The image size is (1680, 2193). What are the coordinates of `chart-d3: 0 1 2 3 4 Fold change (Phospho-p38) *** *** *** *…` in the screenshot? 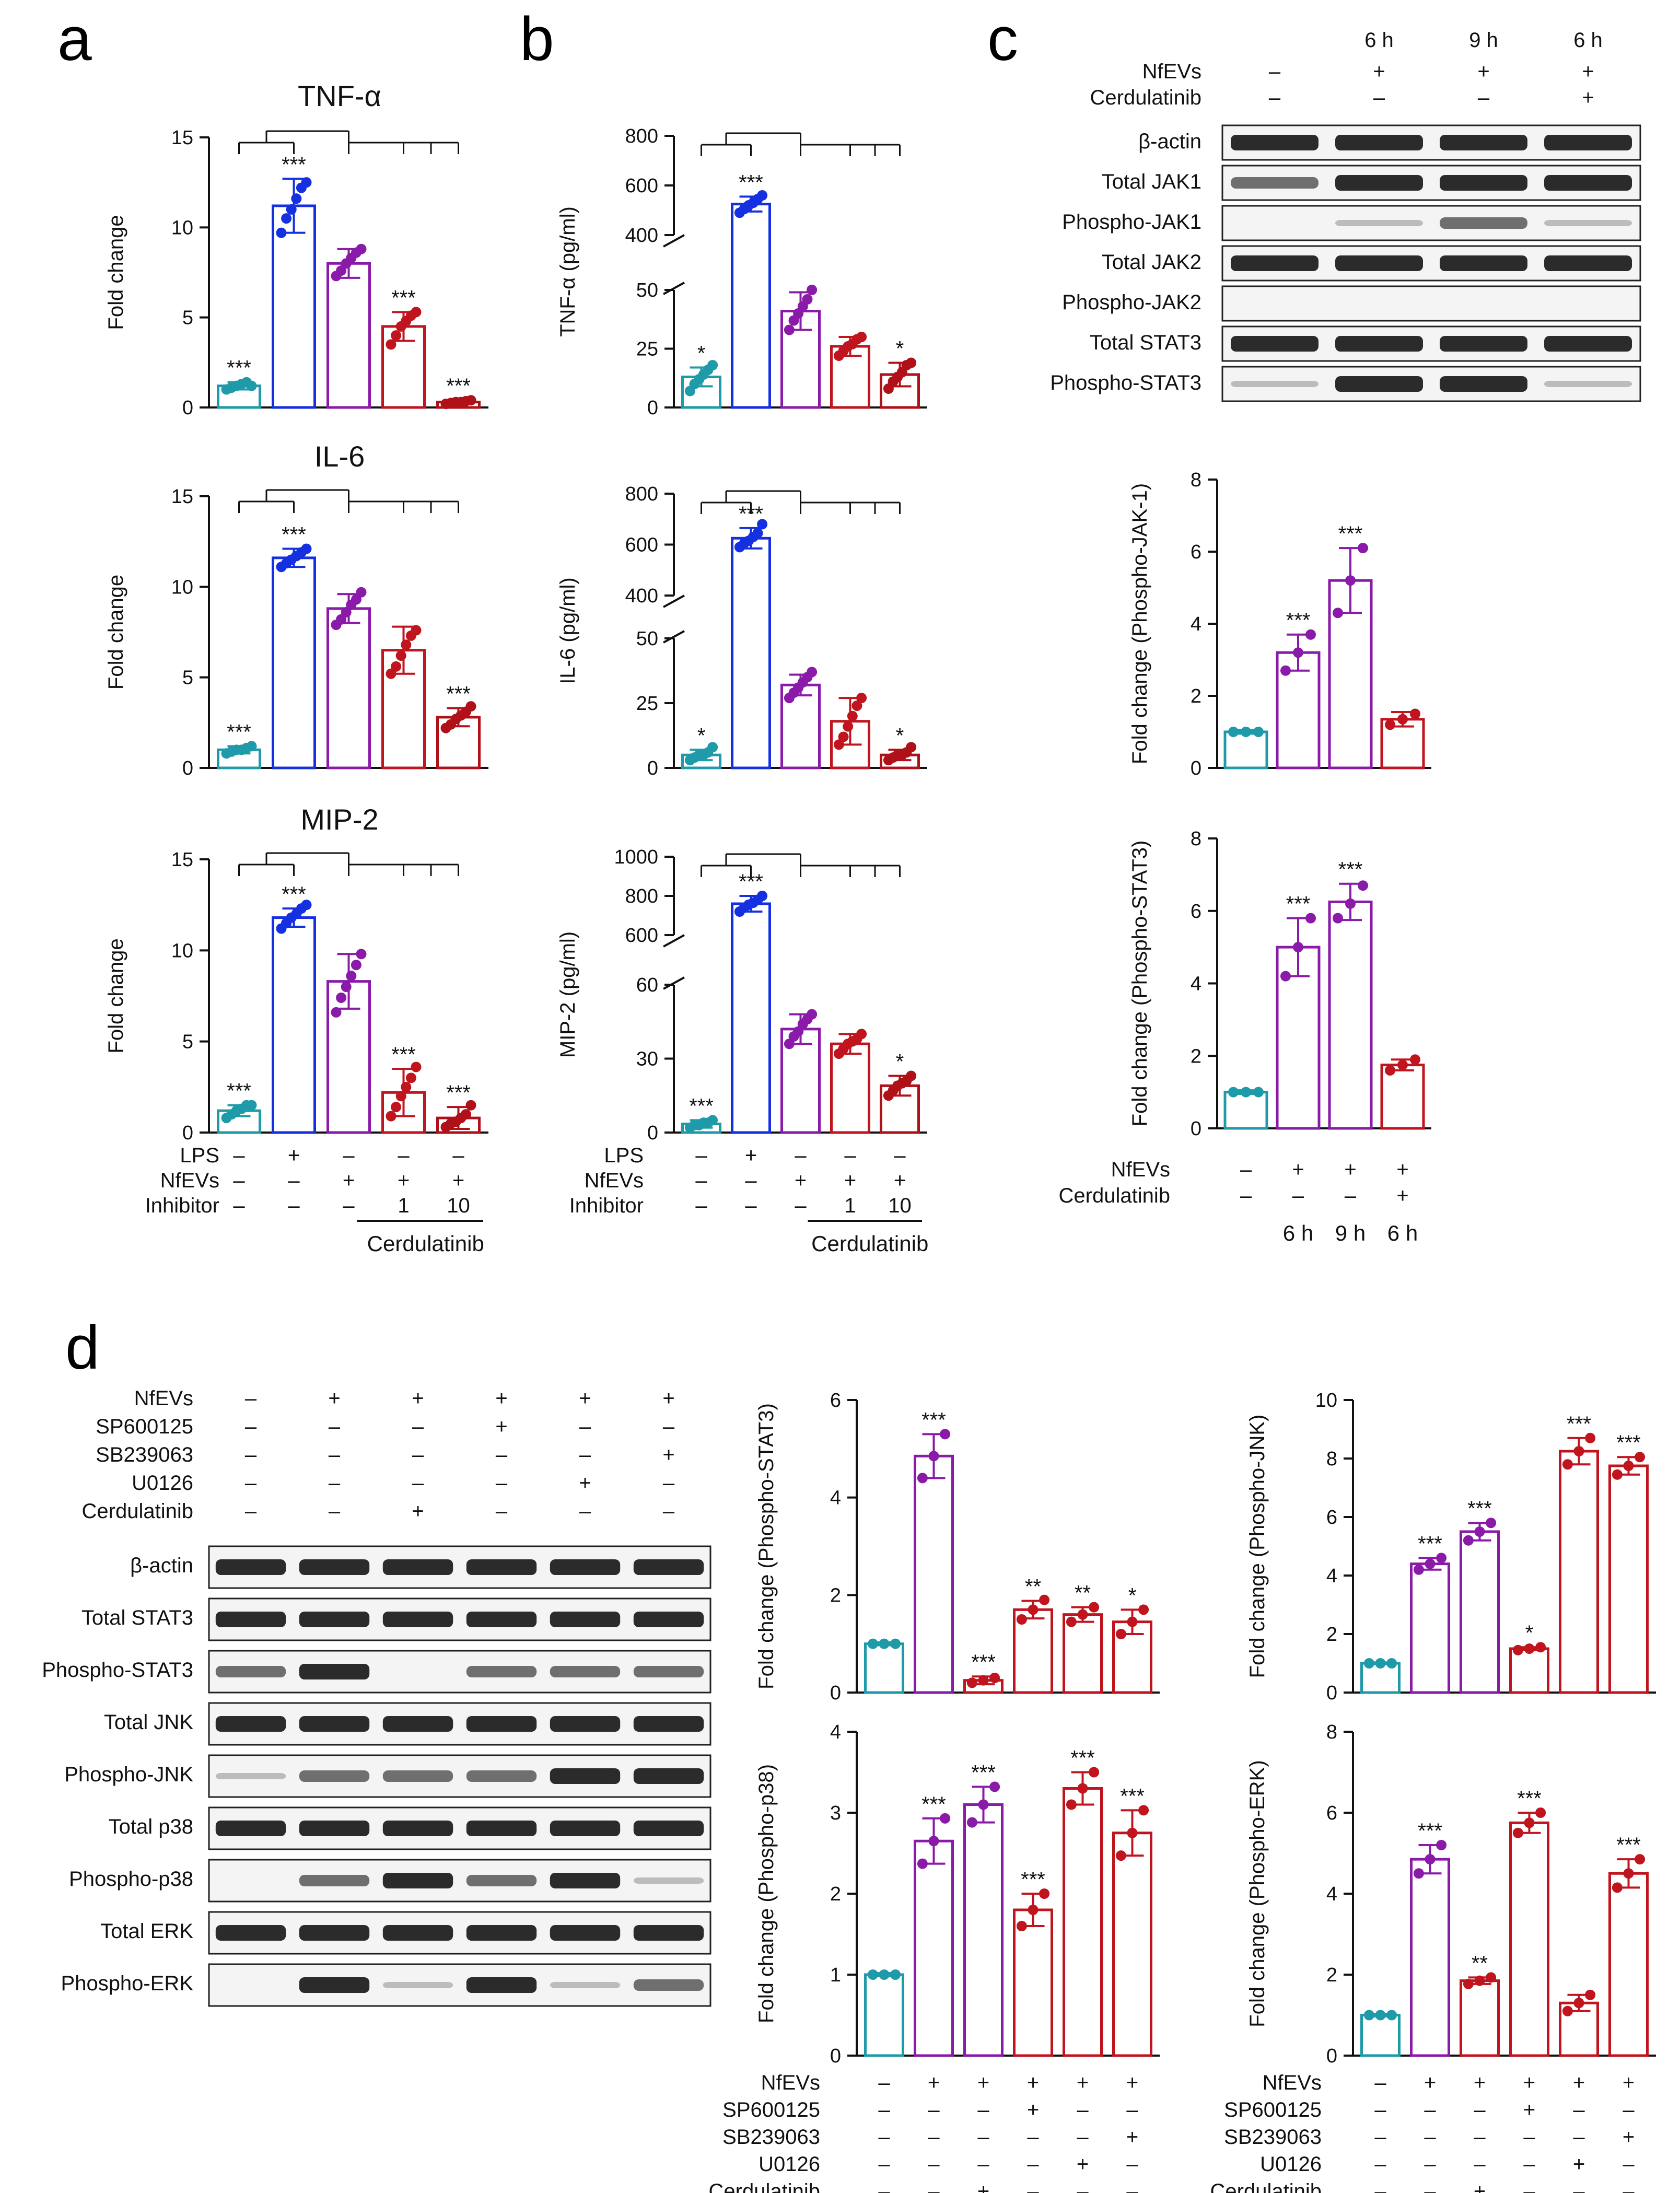 It's located at (957, 1894).